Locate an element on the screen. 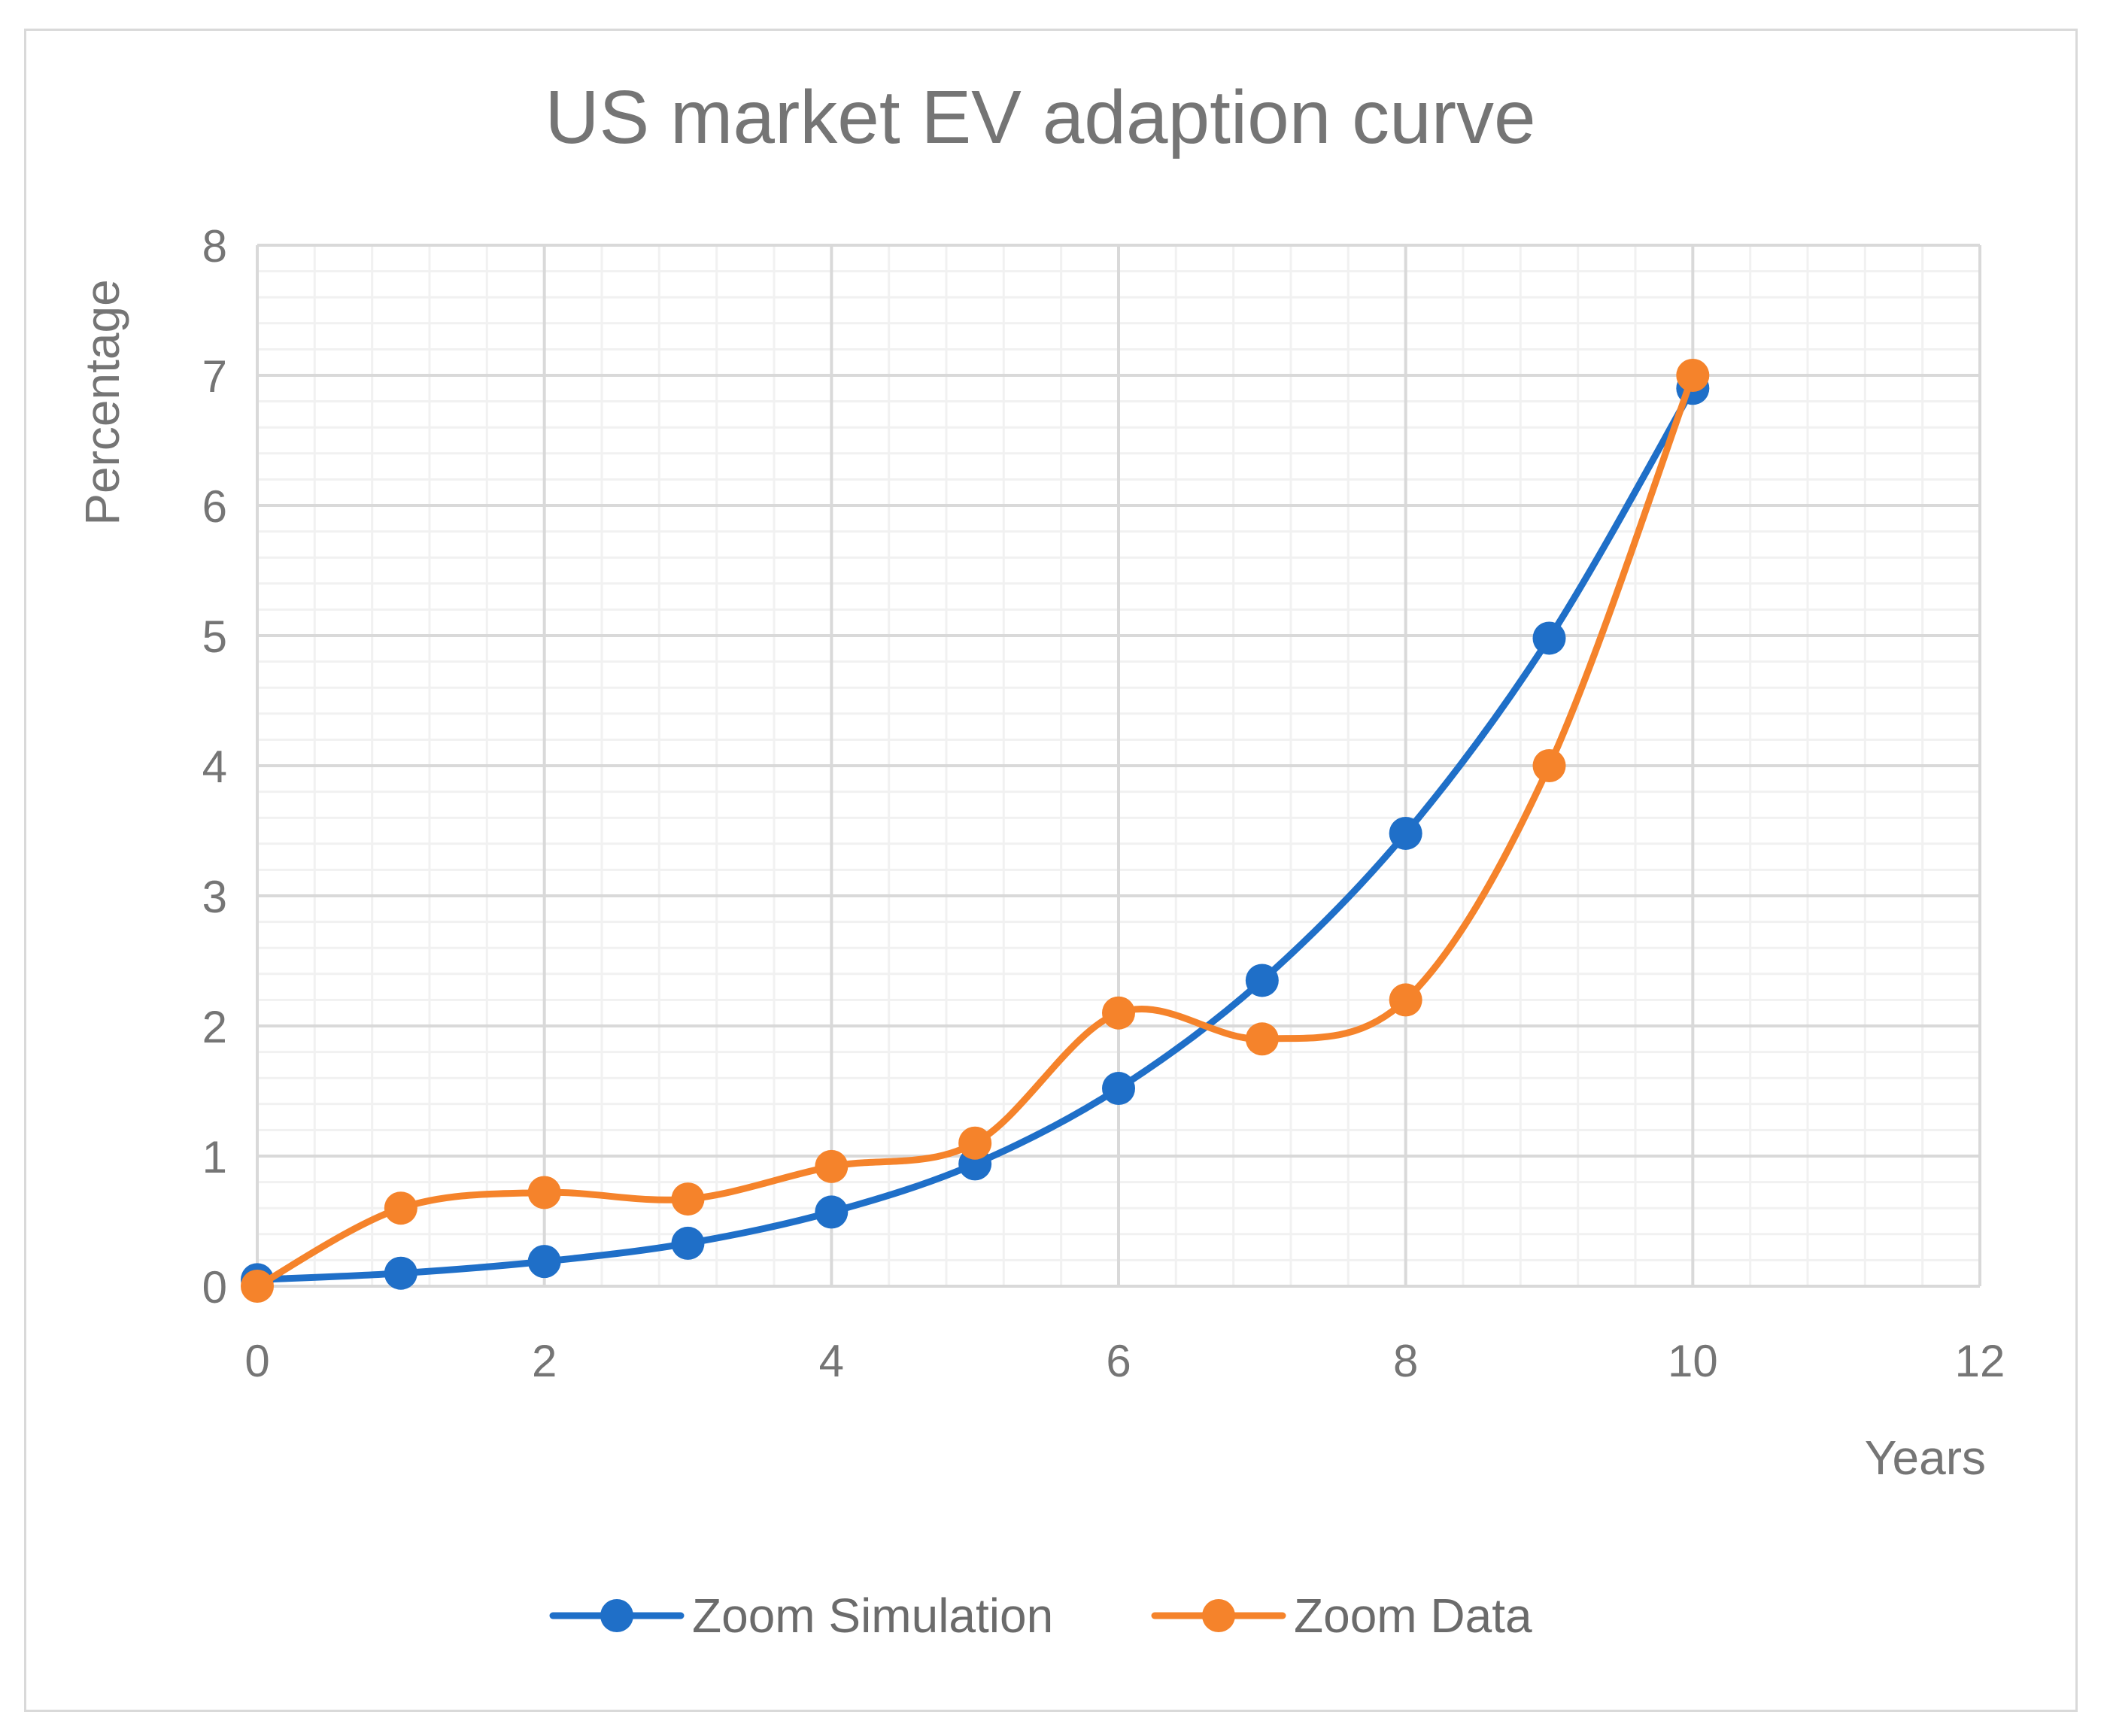 The width and height of the screenshot is (2104, 1736). legend-label-zoom-simulation: Zoom Simulation is located at coordinates (872, 1616).